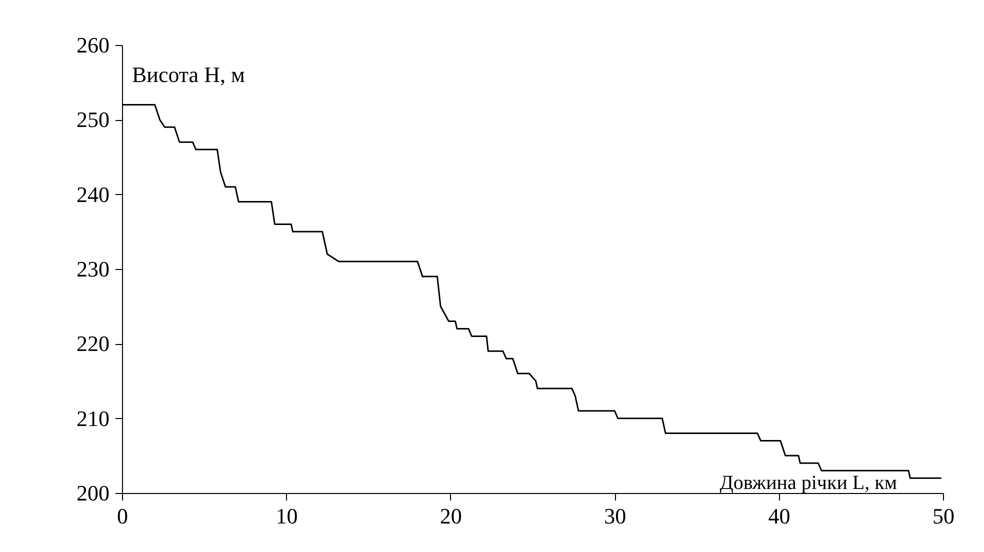 The image size is (984, 552). What do you see at coordinates (93, 269) in the screenshot?
I see `y-tick-label: 230` at bounding box center [93, 269].